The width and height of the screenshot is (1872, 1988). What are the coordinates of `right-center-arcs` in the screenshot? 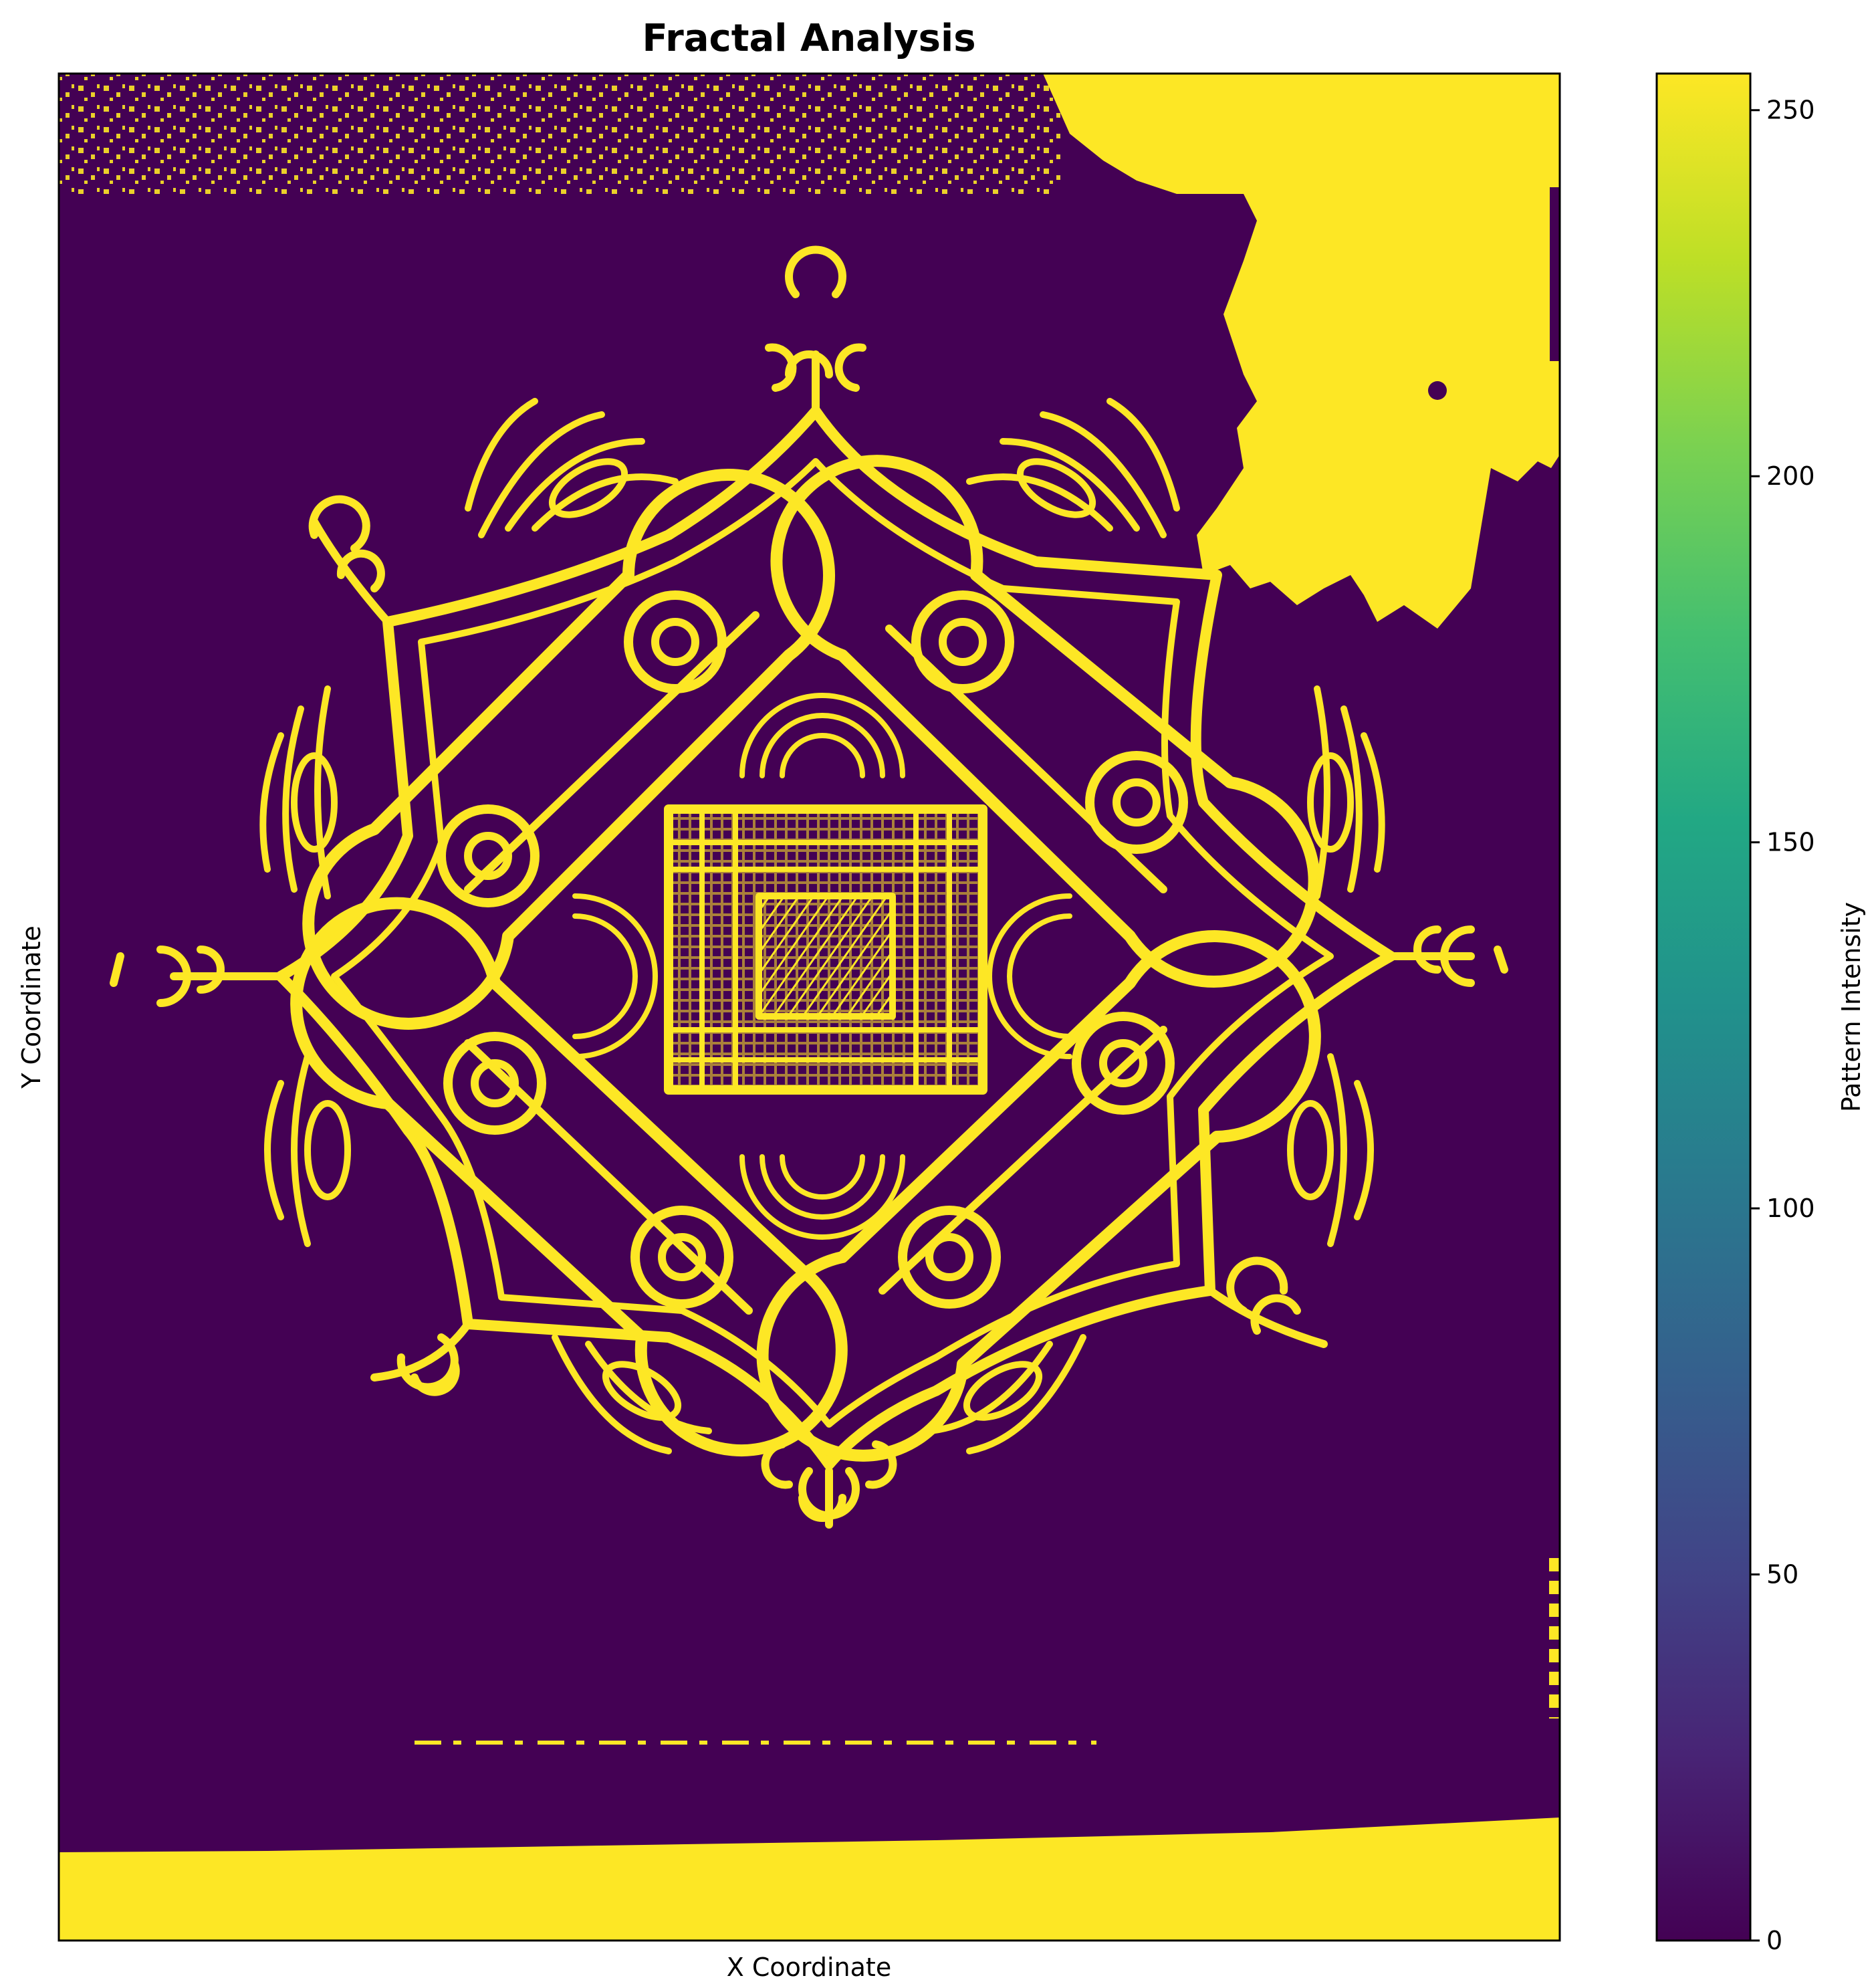 It's located at (1029, 976).